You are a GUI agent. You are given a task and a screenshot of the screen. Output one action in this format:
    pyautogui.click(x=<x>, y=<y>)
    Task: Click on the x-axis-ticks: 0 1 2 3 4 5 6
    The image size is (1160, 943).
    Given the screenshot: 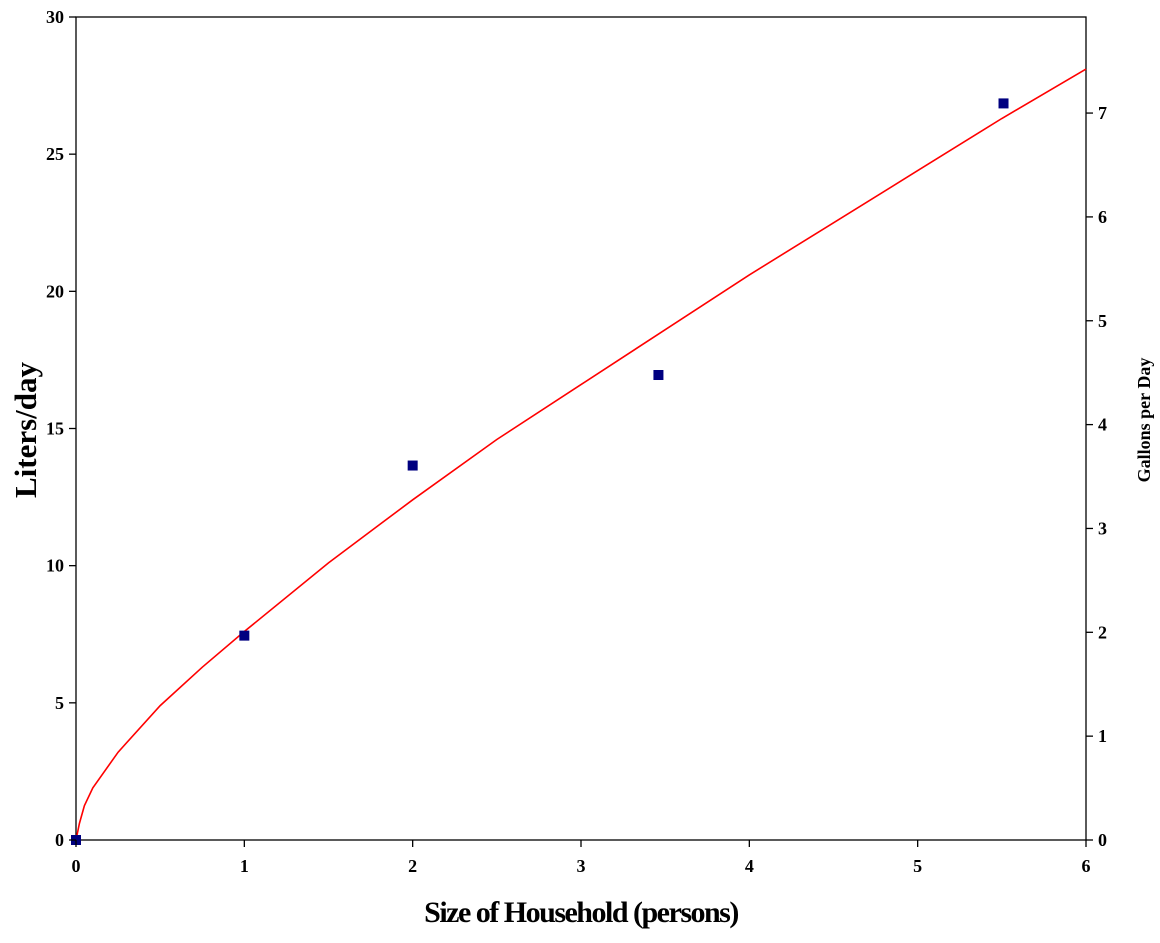 What is the action you would take?
    pyautogui.click(x=581, y=858)
    